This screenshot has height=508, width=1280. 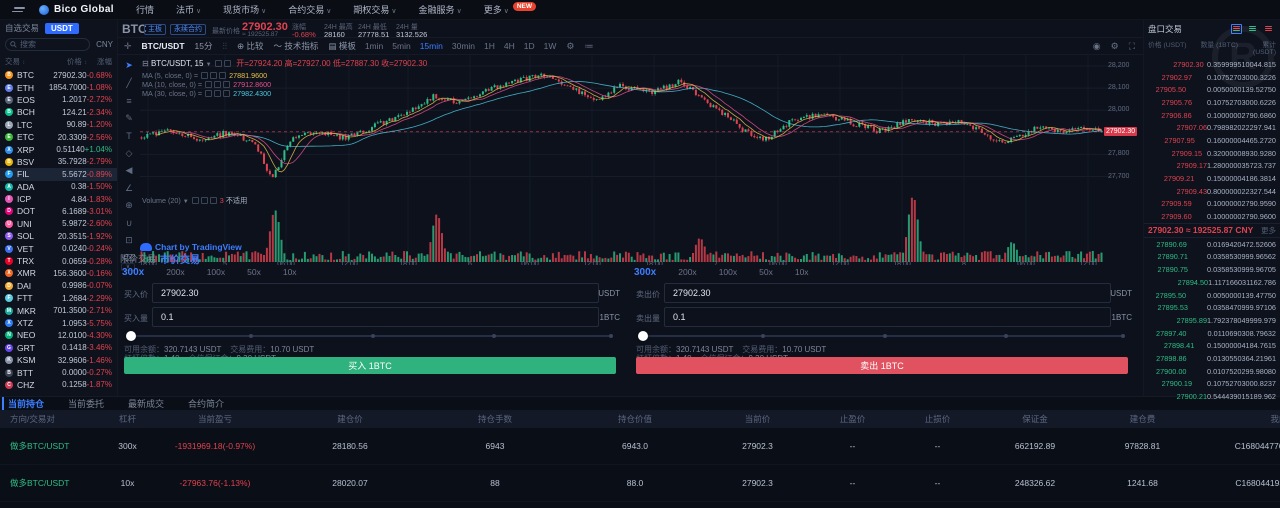 What do you see at coordinates (131, 336) in the screenshot?
I see `buy-slider-thumb` at bounding box center [131, 336].